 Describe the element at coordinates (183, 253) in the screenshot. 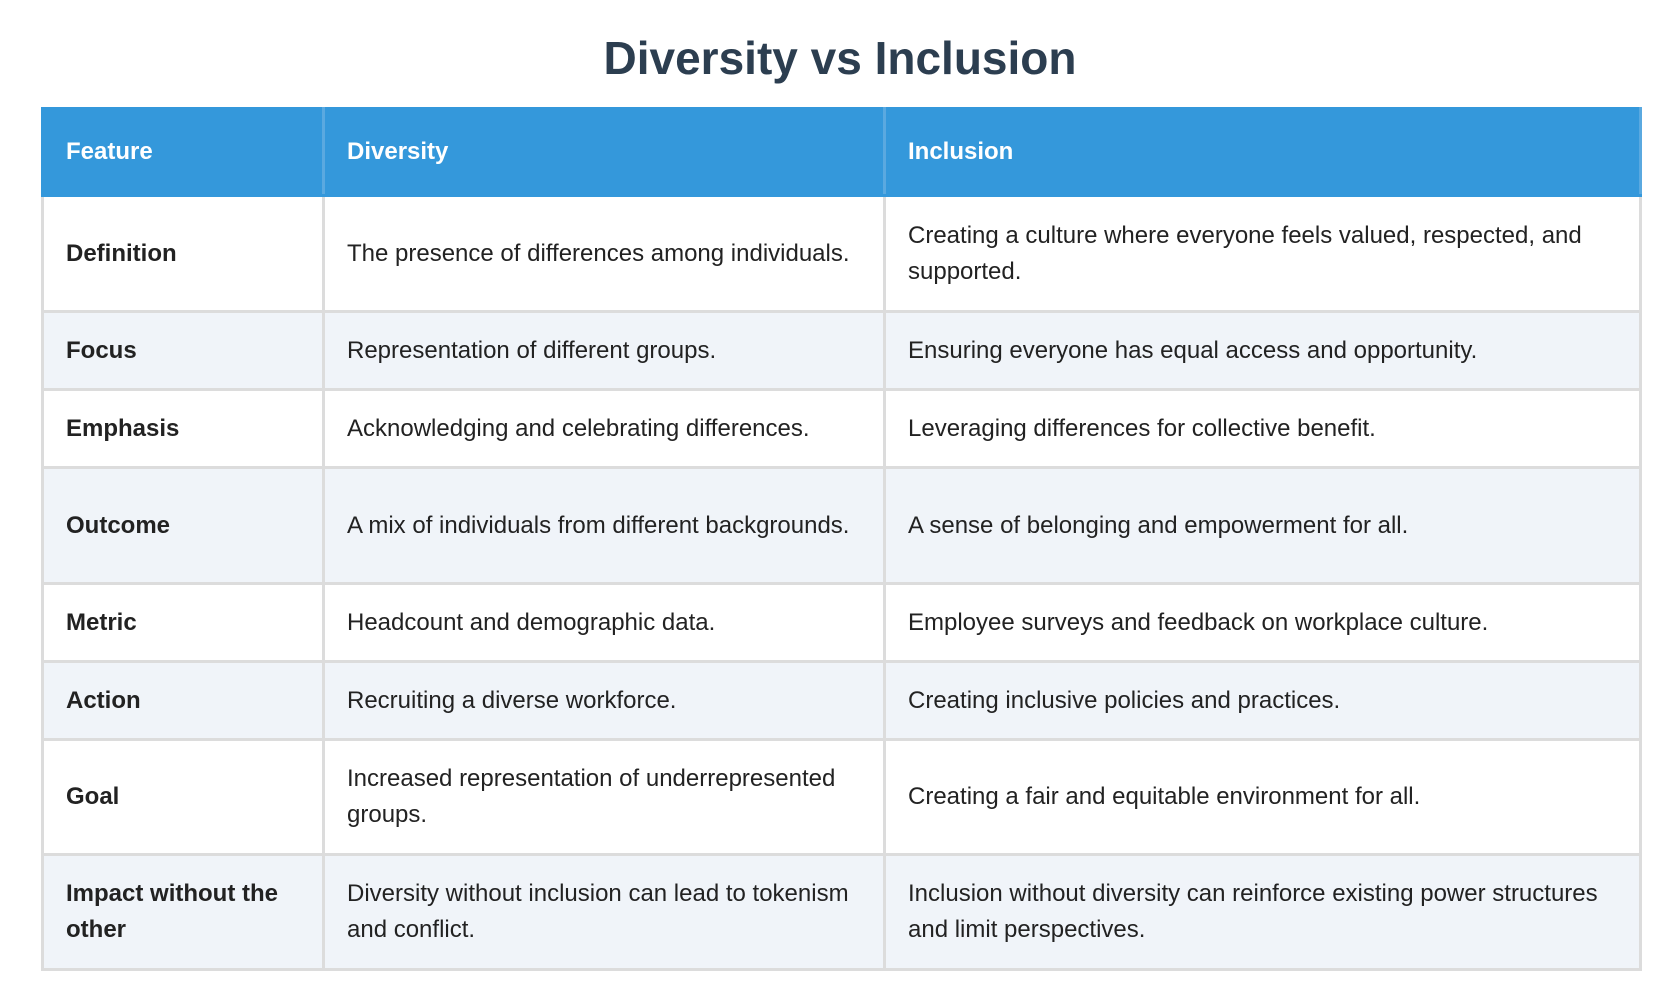

I see `feature-cell: Definition` at that location.